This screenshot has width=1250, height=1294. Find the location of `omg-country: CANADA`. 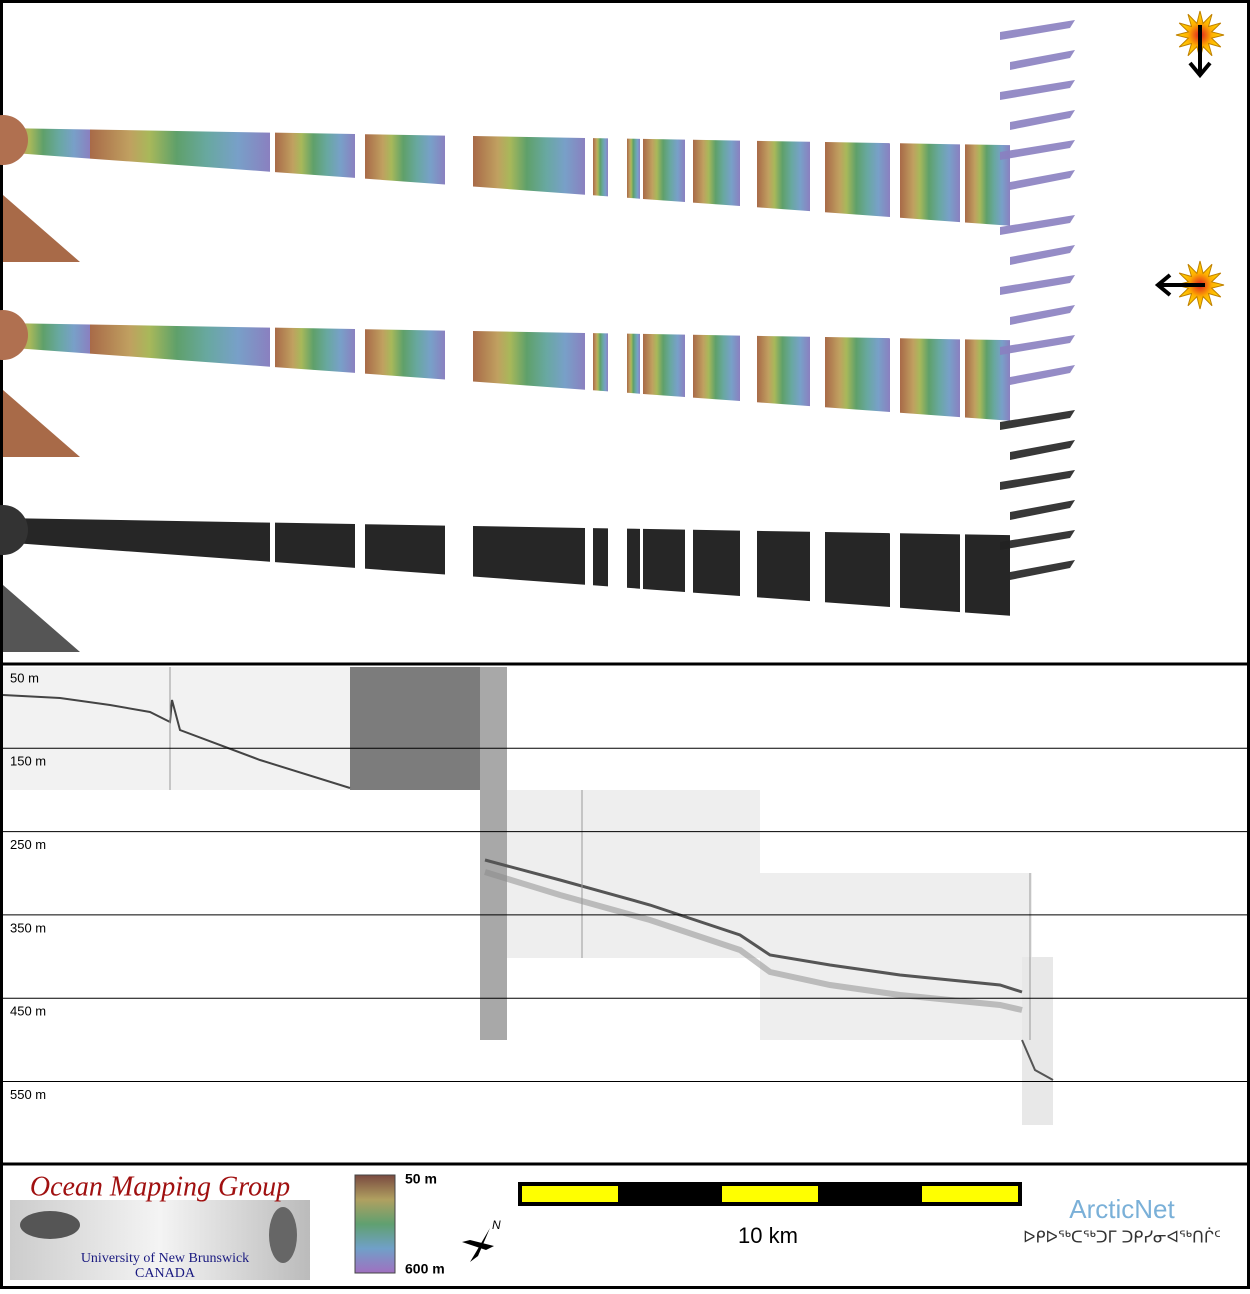

omg-country: CANADA is located at coordinates (165, 1273).